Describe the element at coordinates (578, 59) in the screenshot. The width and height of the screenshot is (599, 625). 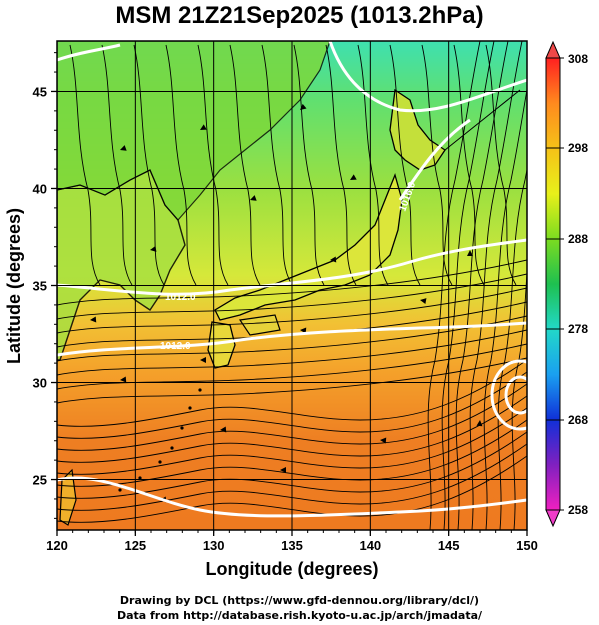
I see `colorbar-top-label: 308` at that location.